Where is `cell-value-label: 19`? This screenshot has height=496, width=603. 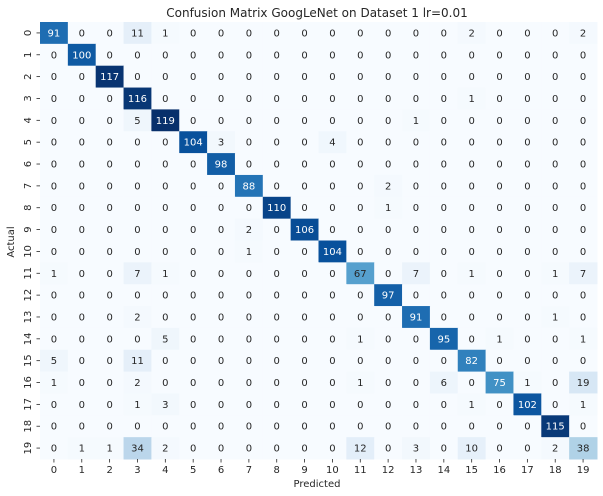
cell-value-label: 19 is located at coordinates (583, 383).